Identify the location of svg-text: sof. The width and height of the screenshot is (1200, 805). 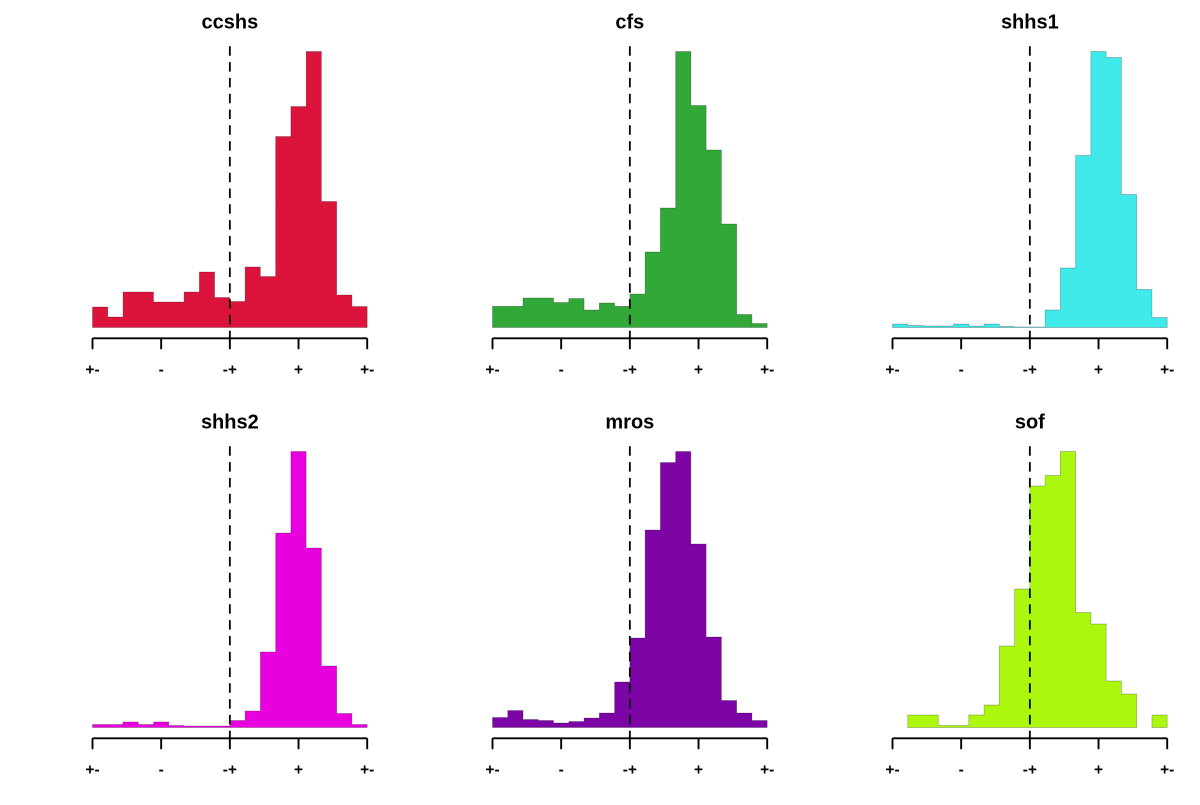
(1030, 423).